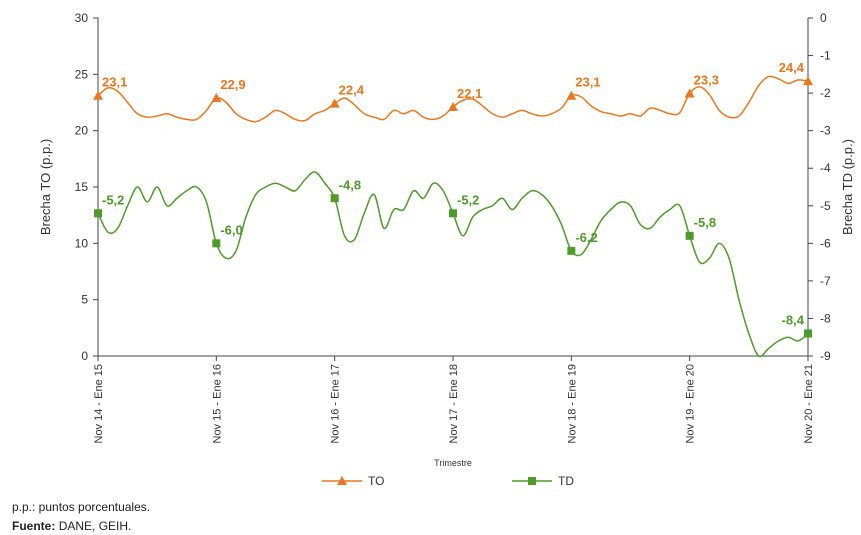 This screenshot has height=535, width=861. I want to click on data-label: 22,4, so click(352, 90).